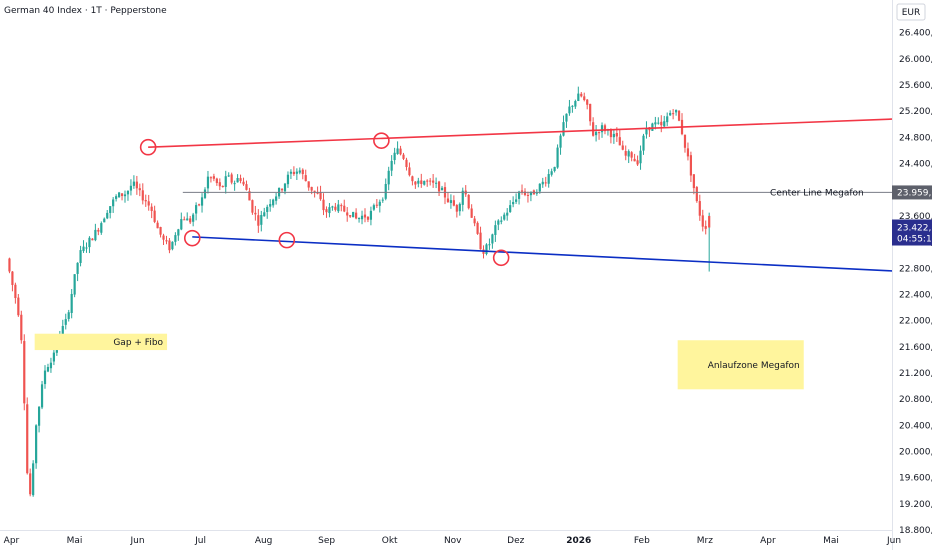 The image size is (932, 550). What do you see at coordinates (264, 541) in the screenshot?
I see `x-tick-label: Aug` at bounding box center [264, 541].